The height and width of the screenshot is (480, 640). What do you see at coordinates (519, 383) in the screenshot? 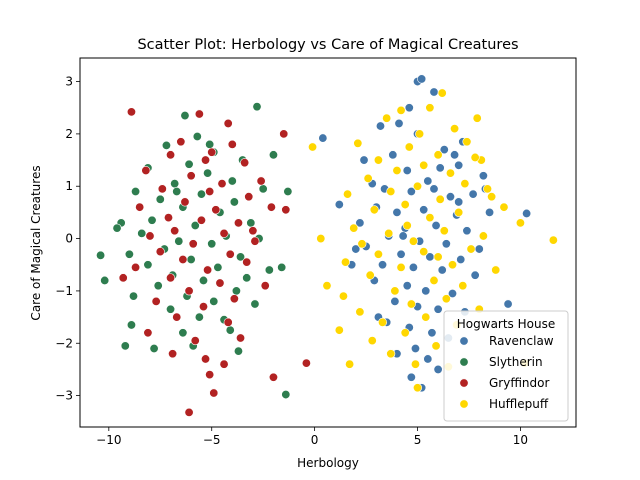
I see `legend-label-gryffindor: Gryffindor` at bounding box center [519, 383].